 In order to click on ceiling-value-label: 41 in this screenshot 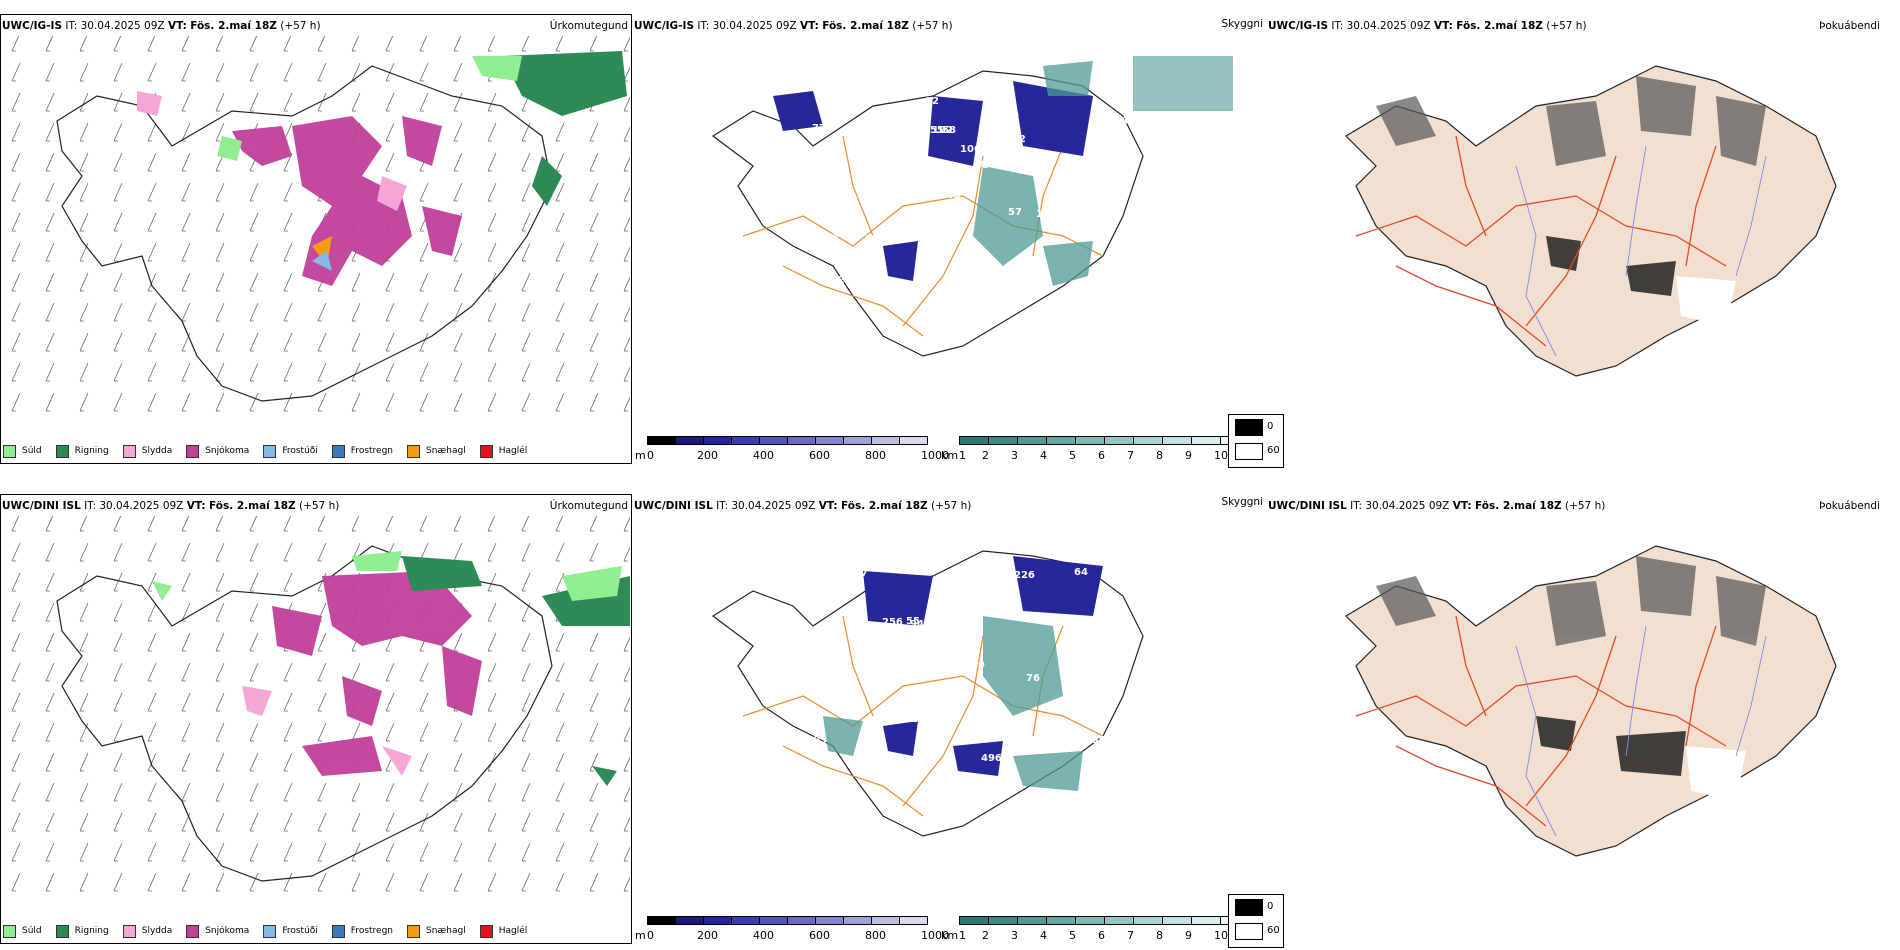, I will do `click(1108, 277)`.